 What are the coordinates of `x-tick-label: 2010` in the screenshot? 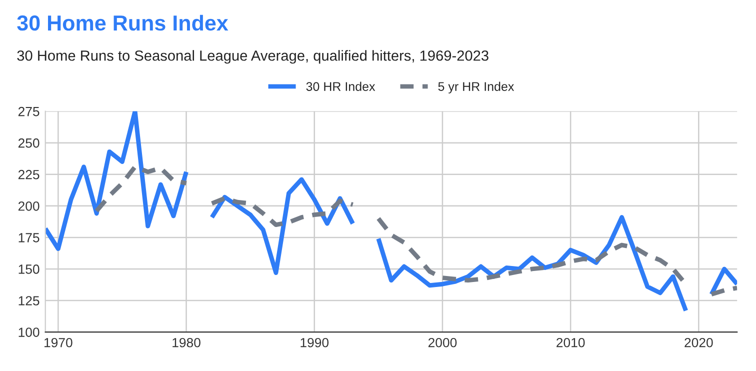 It's located at (570, 343).